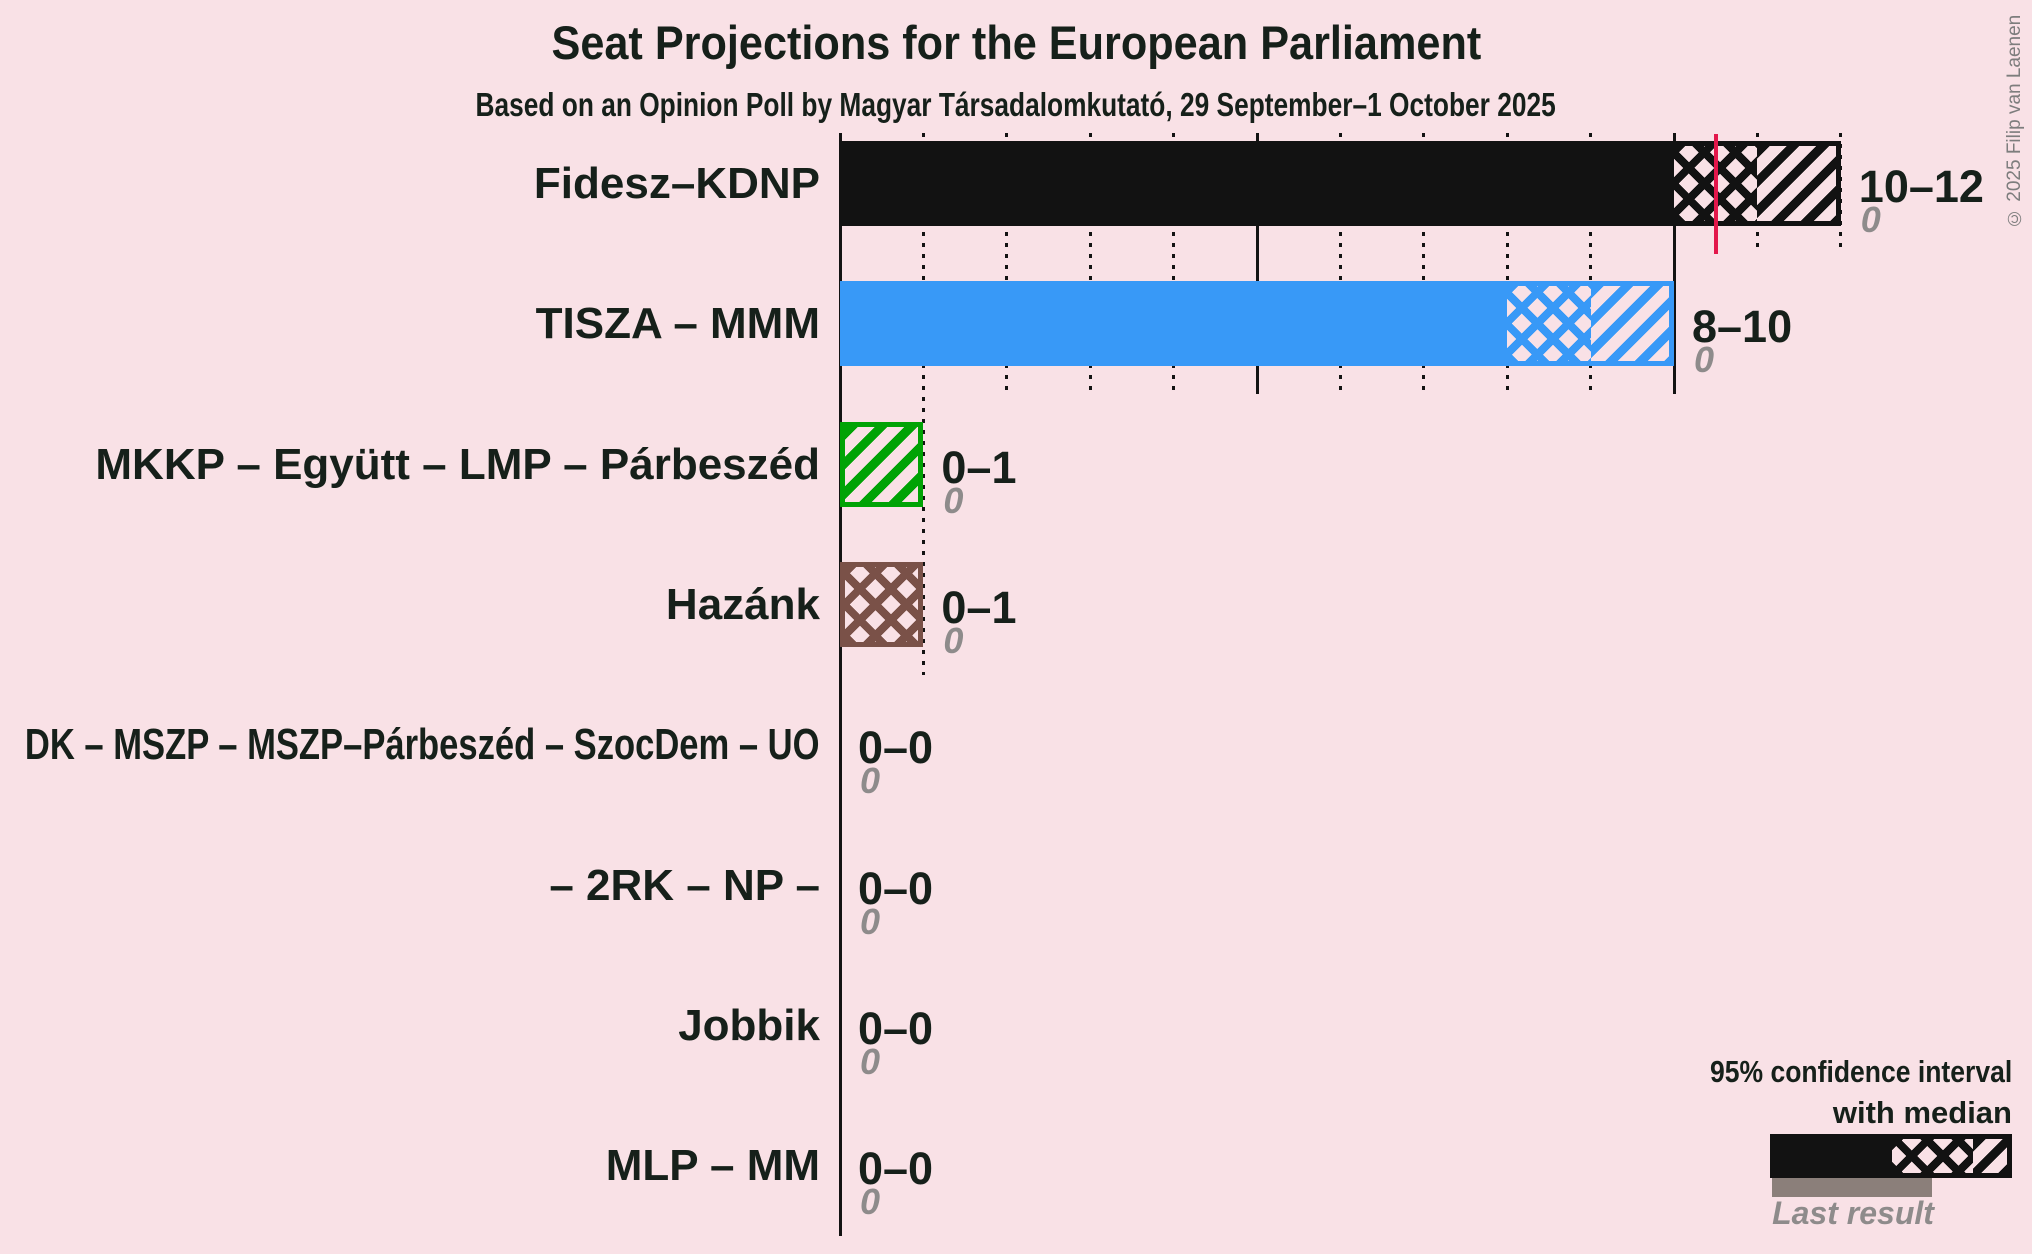 The height and width of the screenshot is (1254, 2032). I want to click on legend-last-result-label: Last result, so click(1853, 1213).